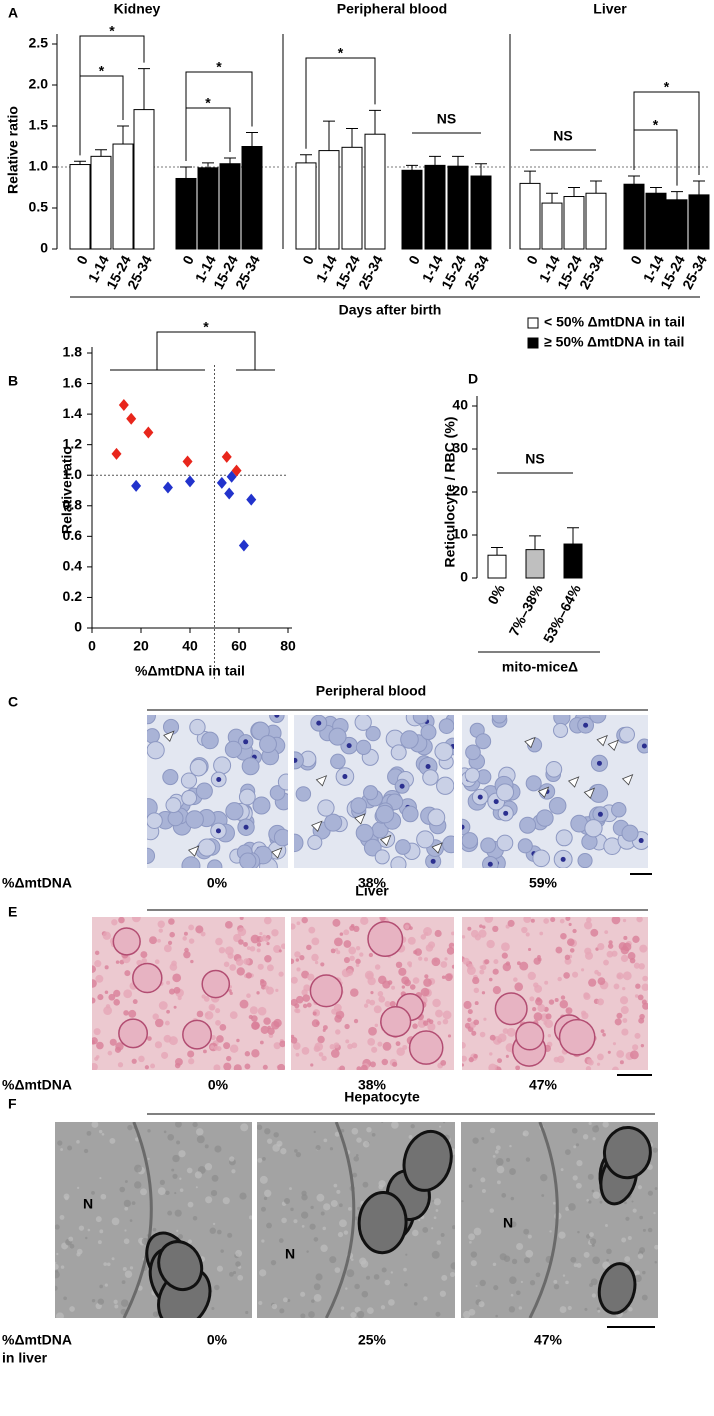 The image size is (714, 1416). Describe the element at coordinates (427, 1160) in the screenshot. I see `mitochondrion` at that location.